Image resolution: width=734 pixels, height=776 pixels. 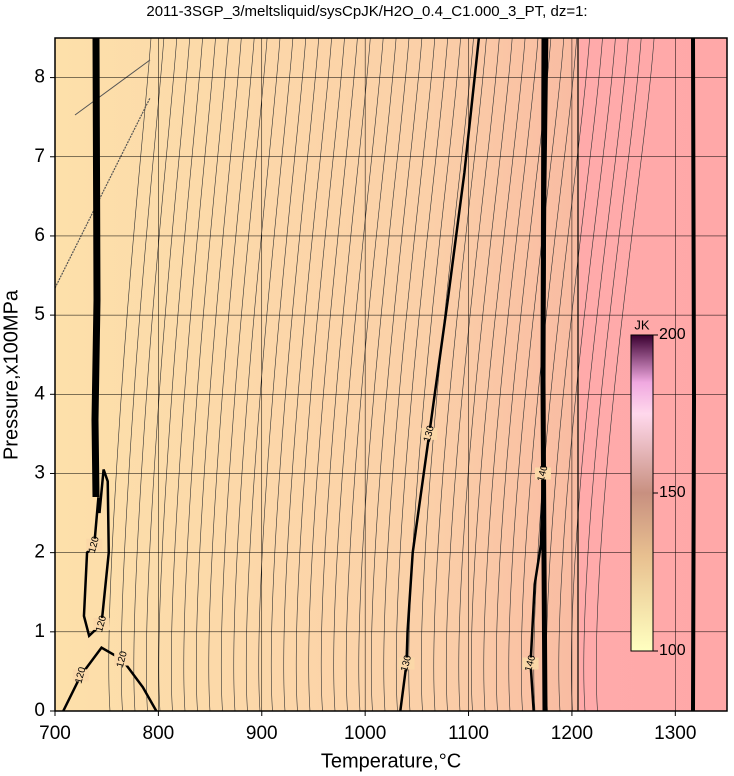 I want to click on y-tick-label: 0, so click(x=39, y=710).